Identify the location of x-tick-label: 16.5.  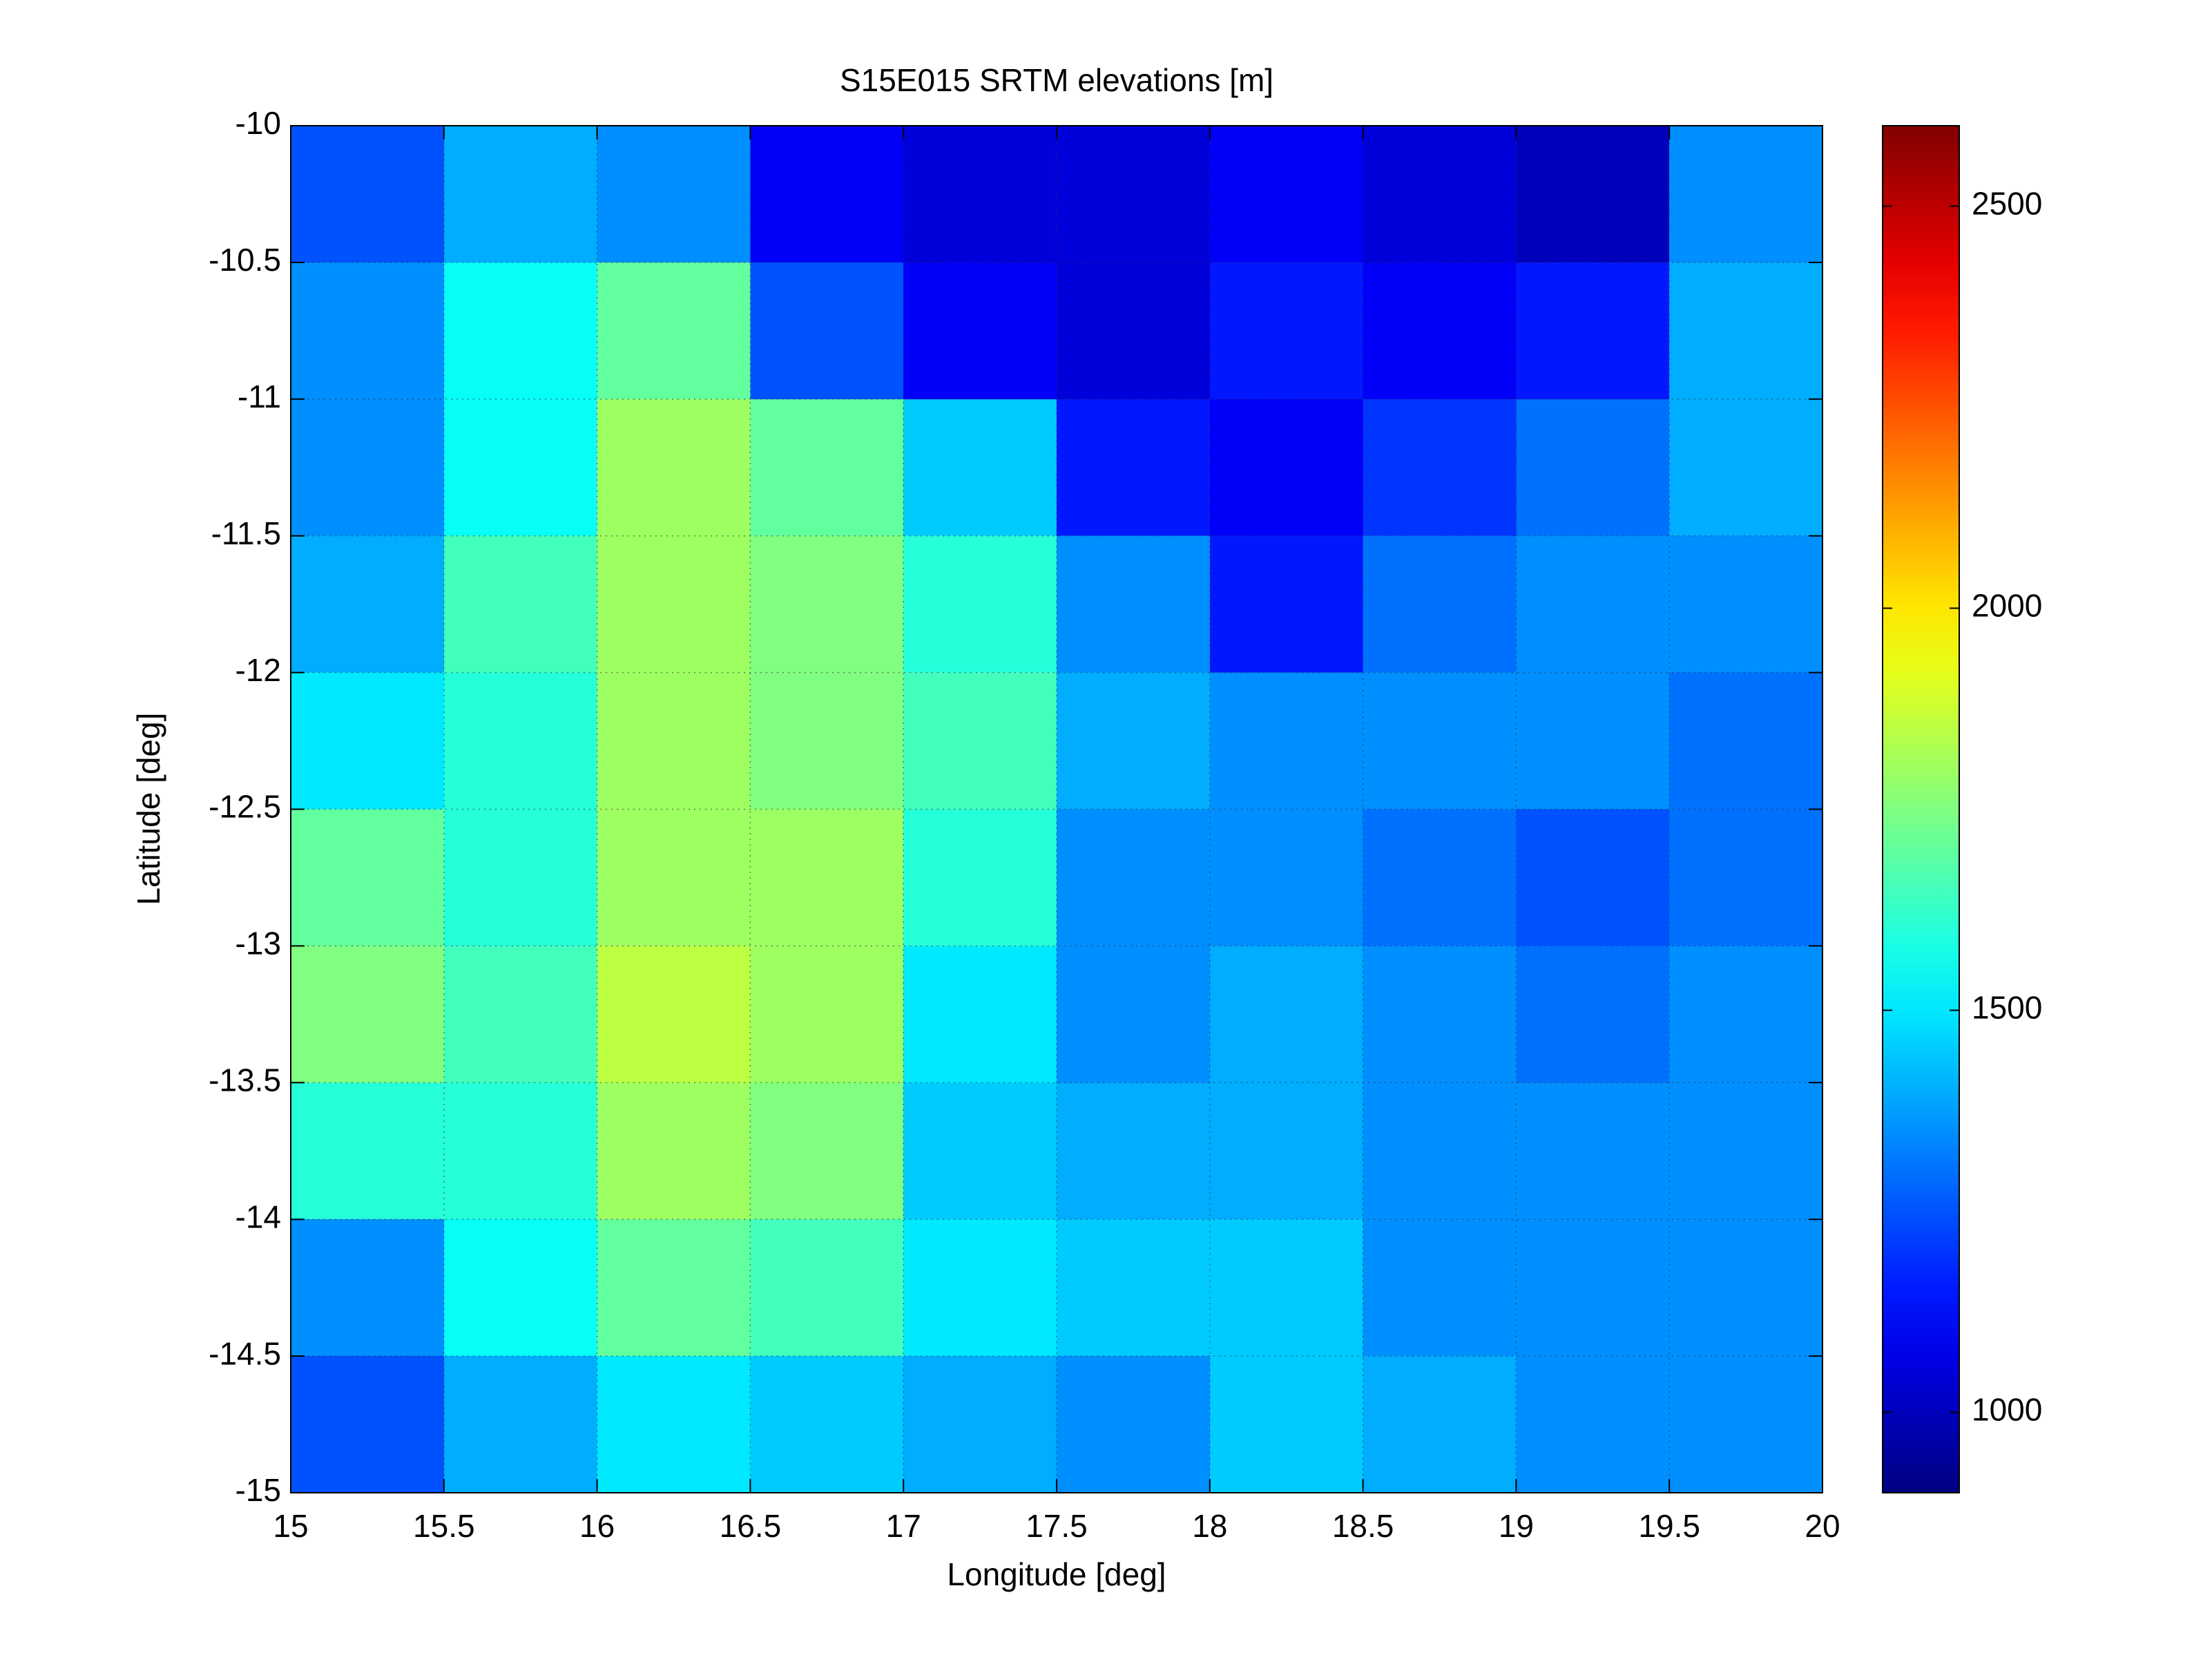
(751, 1526).